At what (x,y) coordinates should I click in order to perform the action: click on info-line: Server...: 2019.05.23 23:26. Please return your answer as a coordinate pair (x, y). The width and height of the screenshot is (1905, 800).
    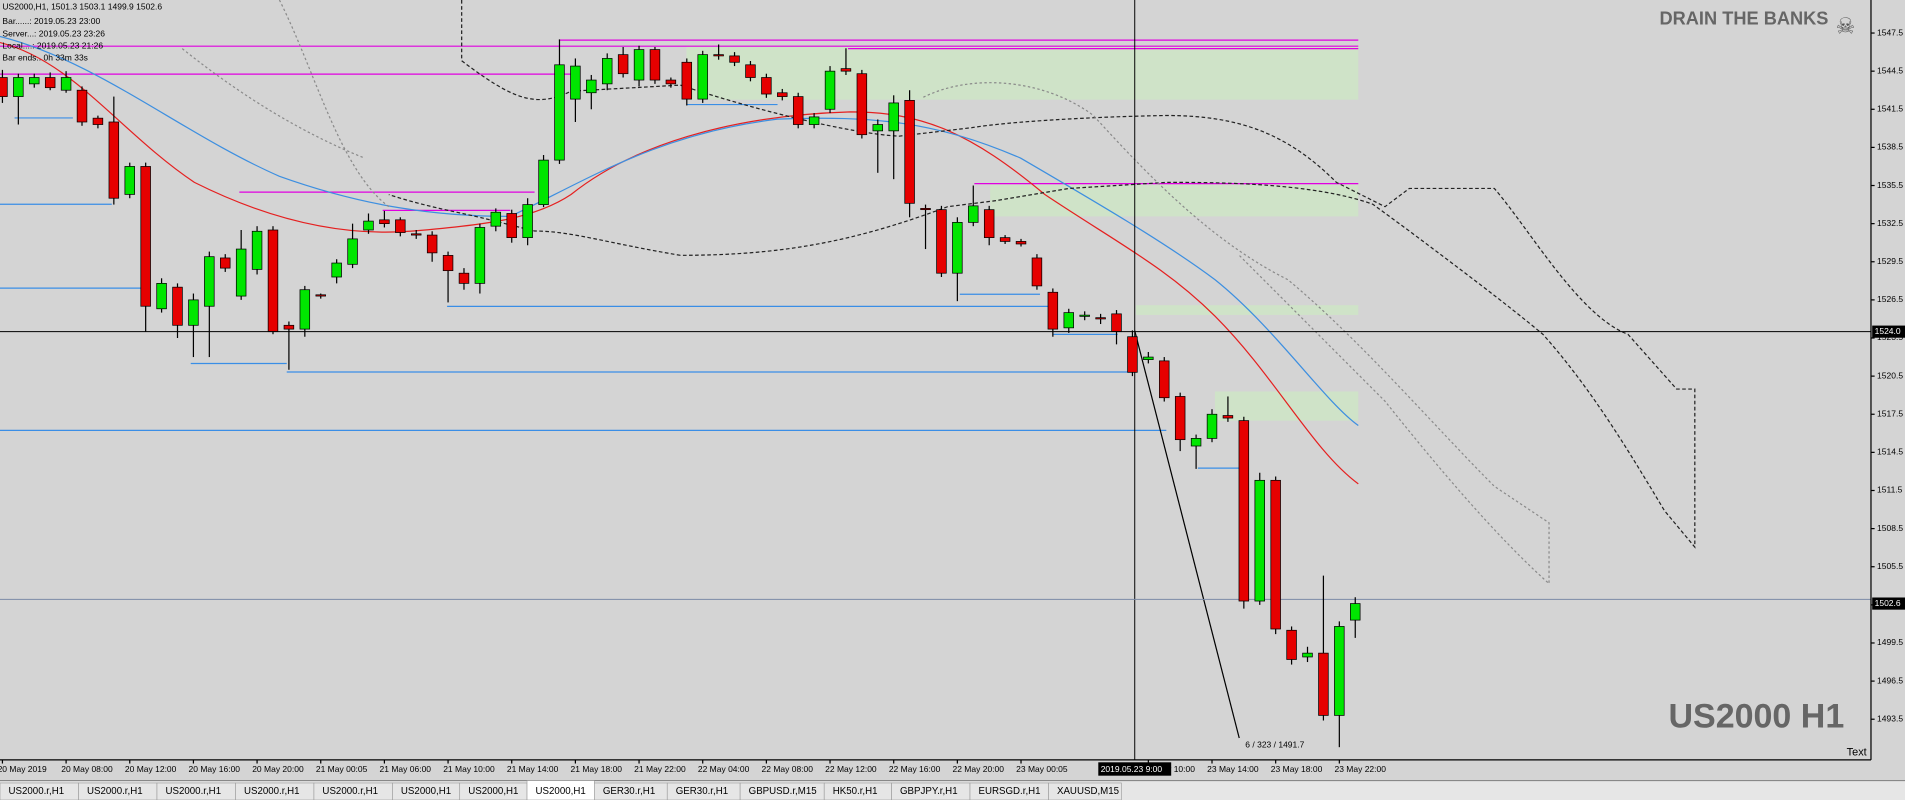
    Looking at the image, I should click on (53, 33).